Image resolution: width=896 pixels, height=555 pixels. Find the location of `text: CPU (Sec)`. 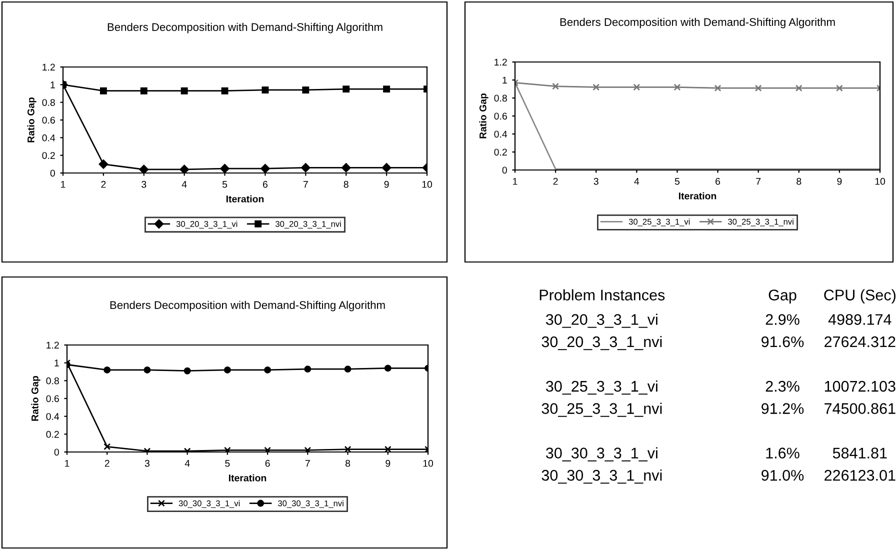

text: CPU (Sec) is located at coordinates (860, 296).